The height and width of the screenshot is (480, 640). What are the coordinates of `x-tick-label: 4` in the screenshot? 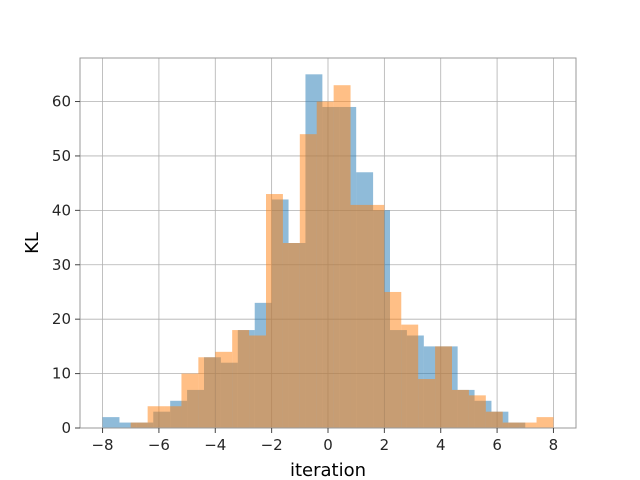 It's located at (441, 445).